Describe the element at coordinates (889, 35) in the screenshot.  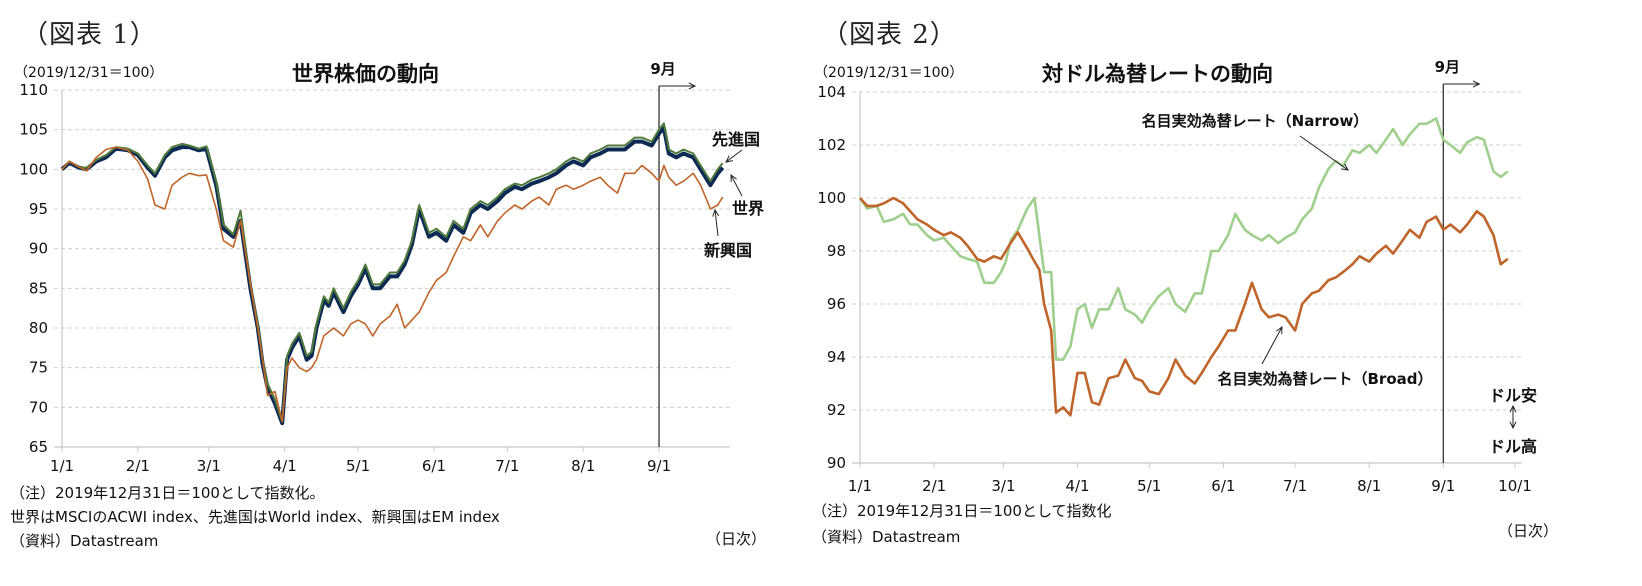
I see `figure-label: （図表 2）` at that location.